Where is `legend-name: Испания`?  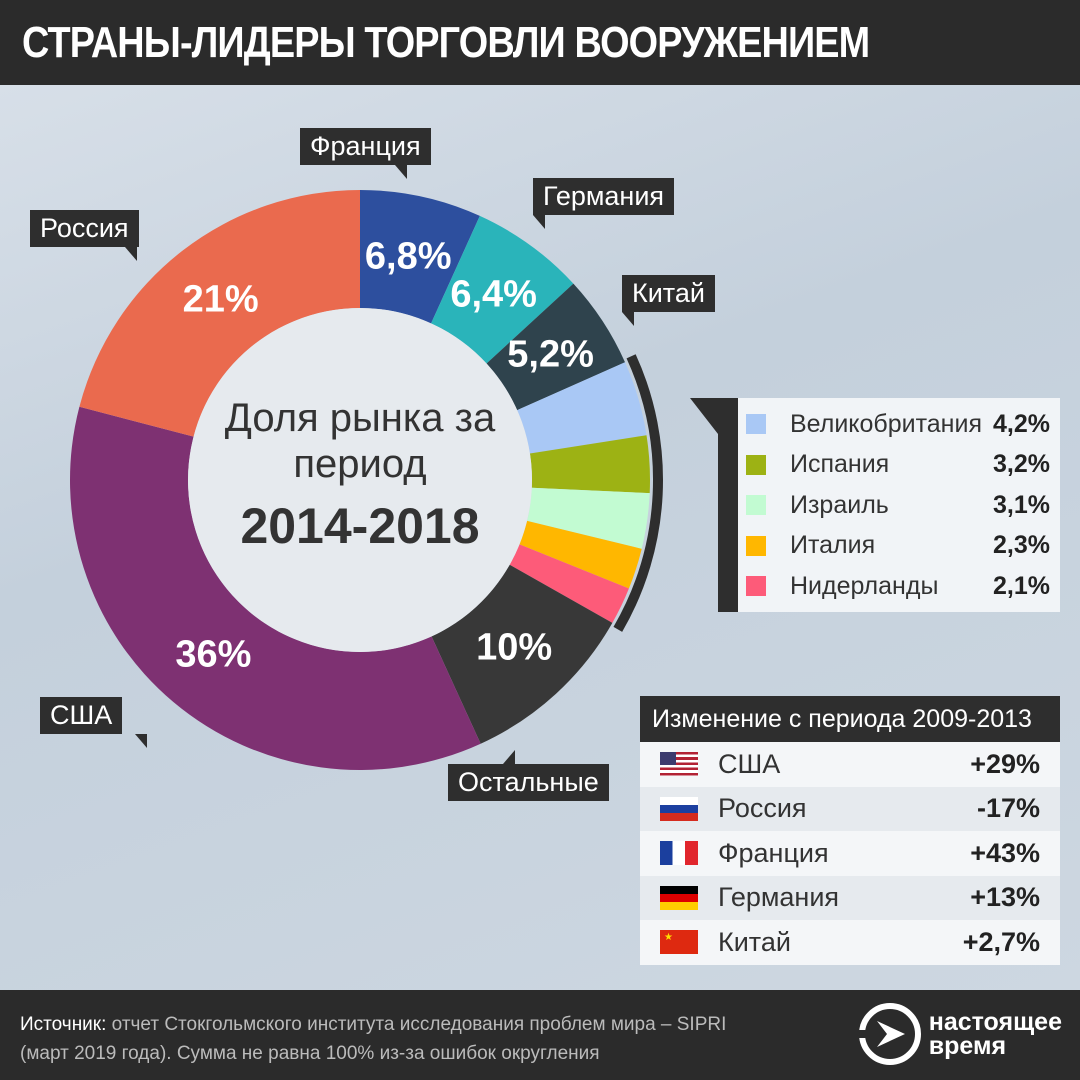
legend-name: Испания is located at coordinates (840, 464).